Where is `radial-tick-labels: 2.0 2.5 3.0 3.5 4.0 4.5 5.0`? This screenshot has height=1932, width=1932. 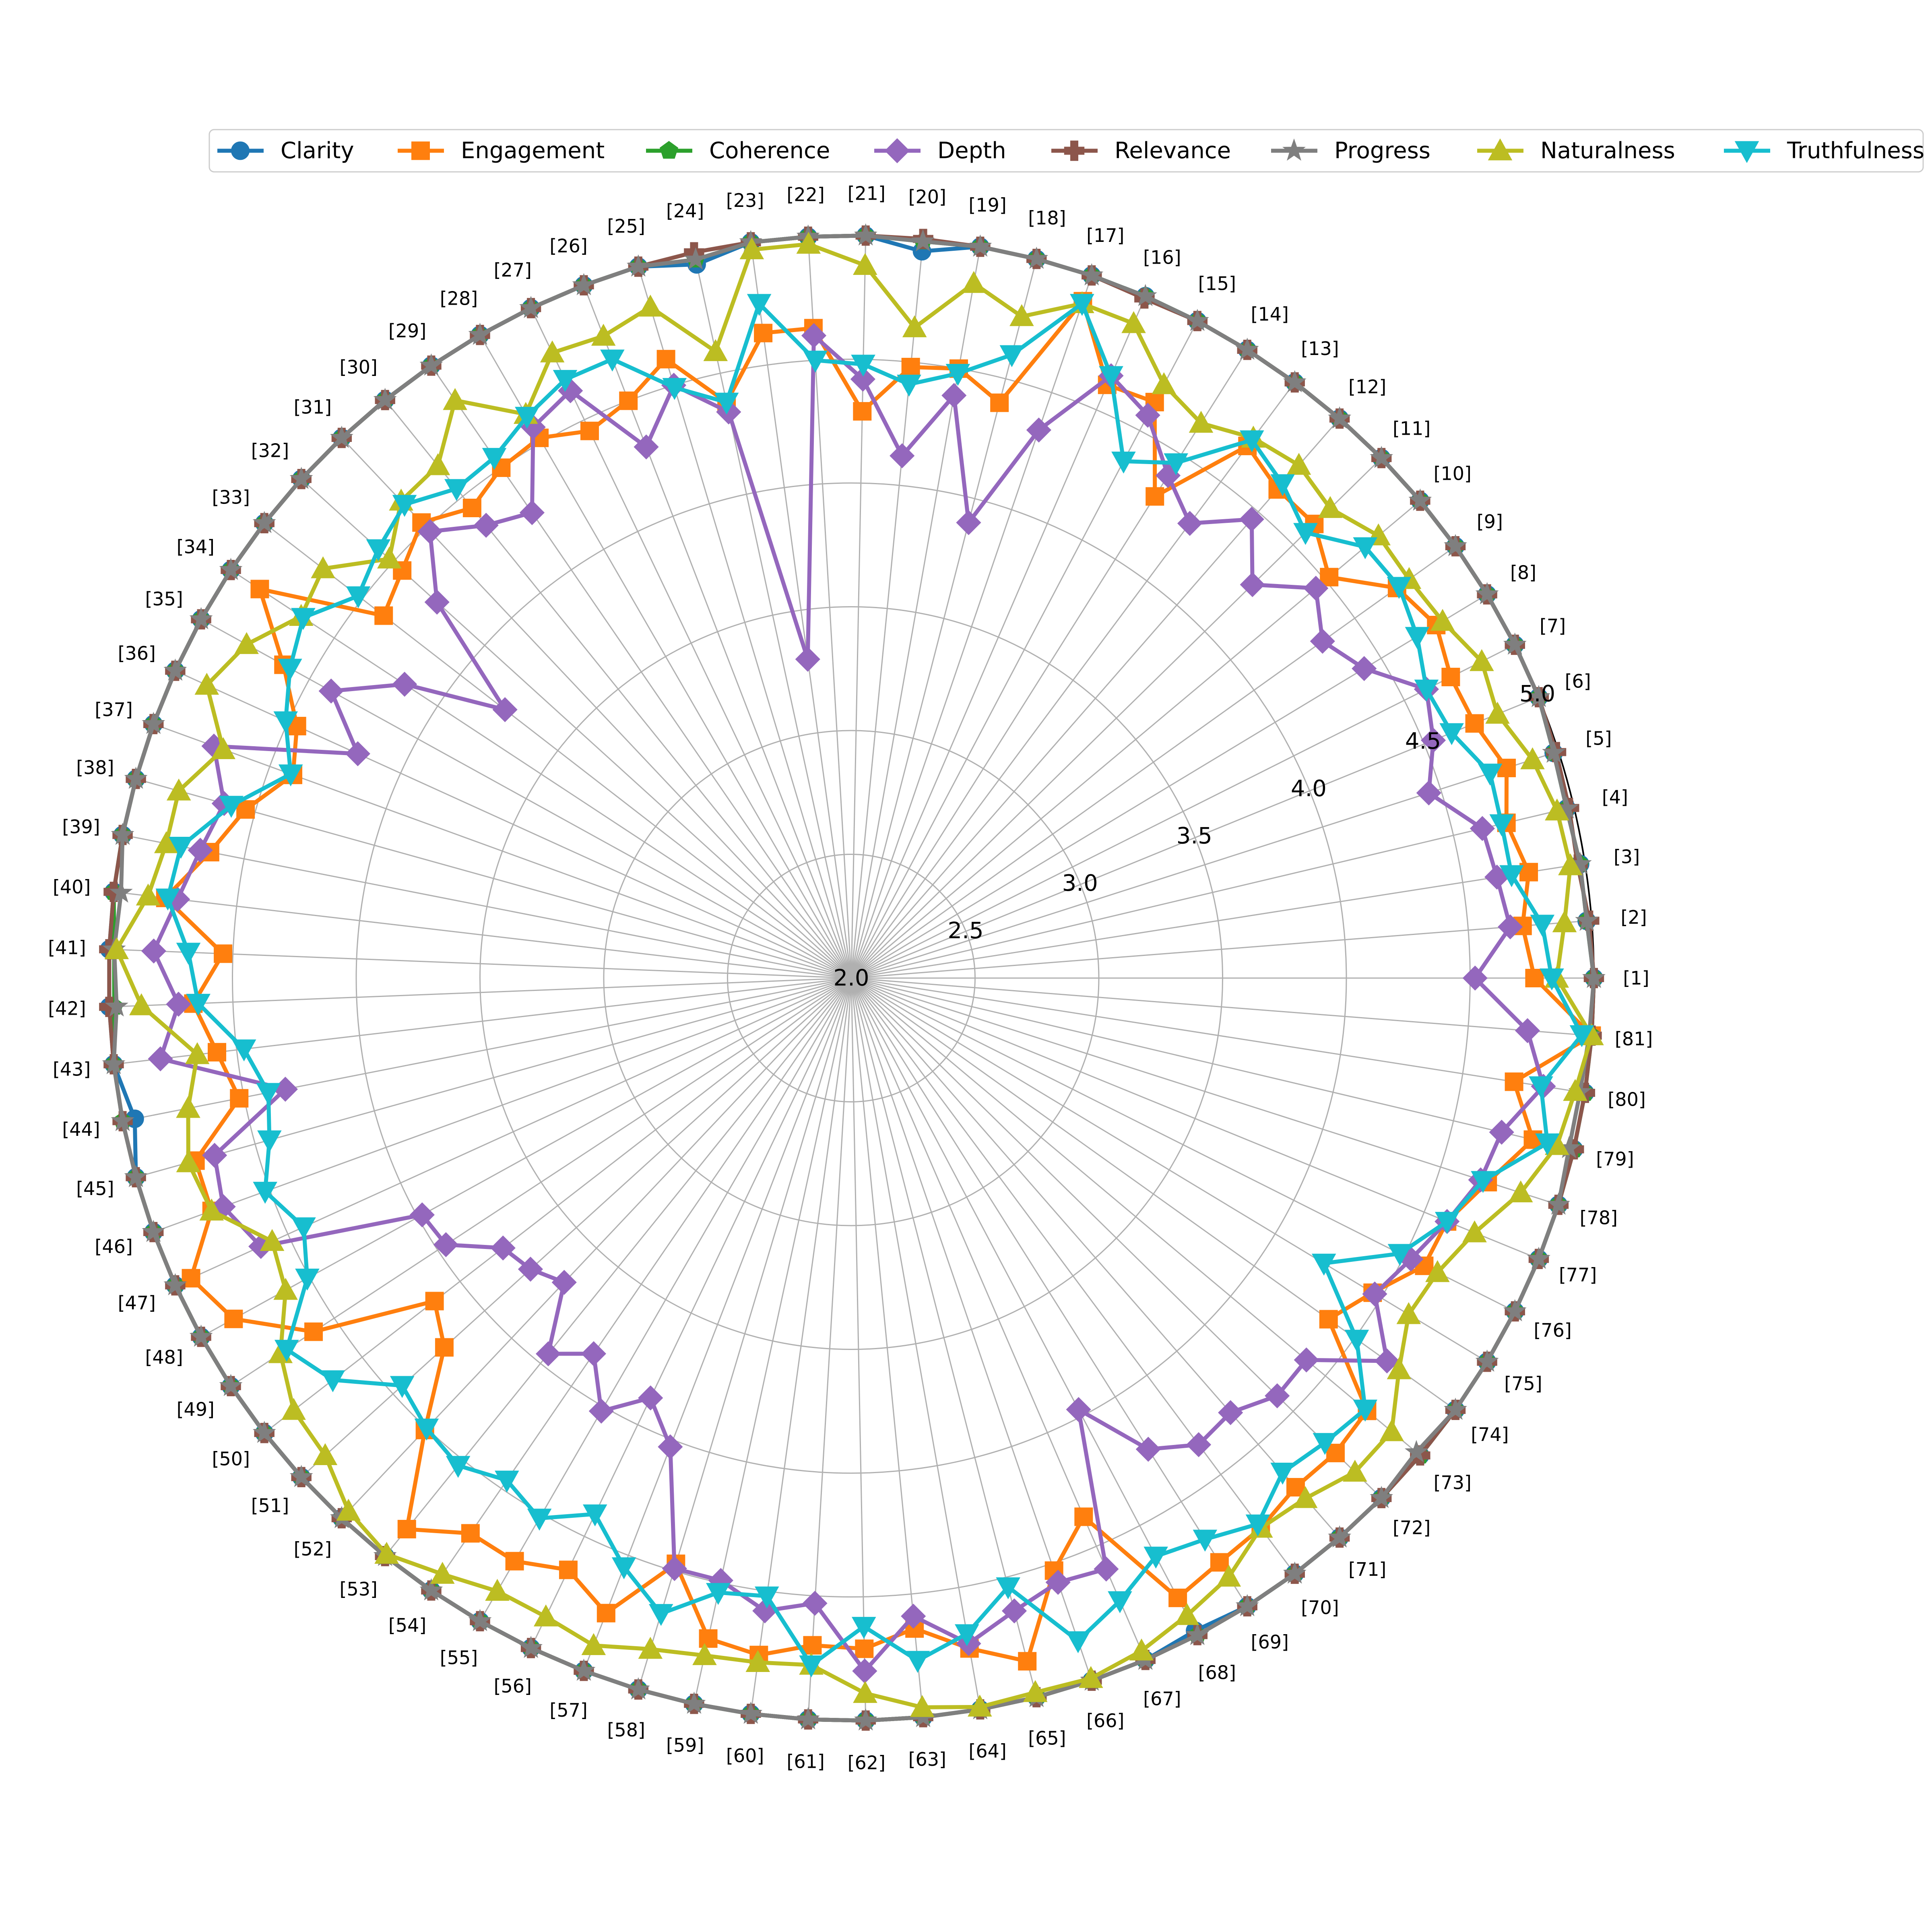 radial-tick-labels: 2.0 2.5 3.0 3.5 4.0 4.5 5.0 is located at coordinates (1194, 836).